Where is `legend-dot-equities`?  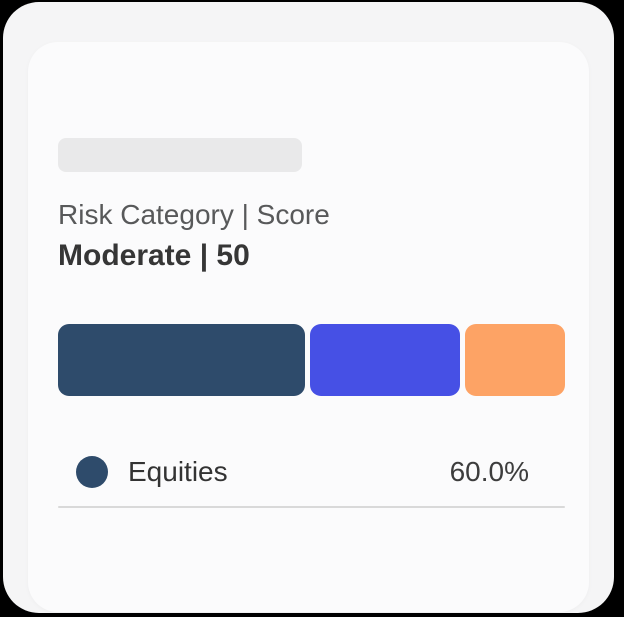
legend-dot-equities is located at coordinates (92, 472).